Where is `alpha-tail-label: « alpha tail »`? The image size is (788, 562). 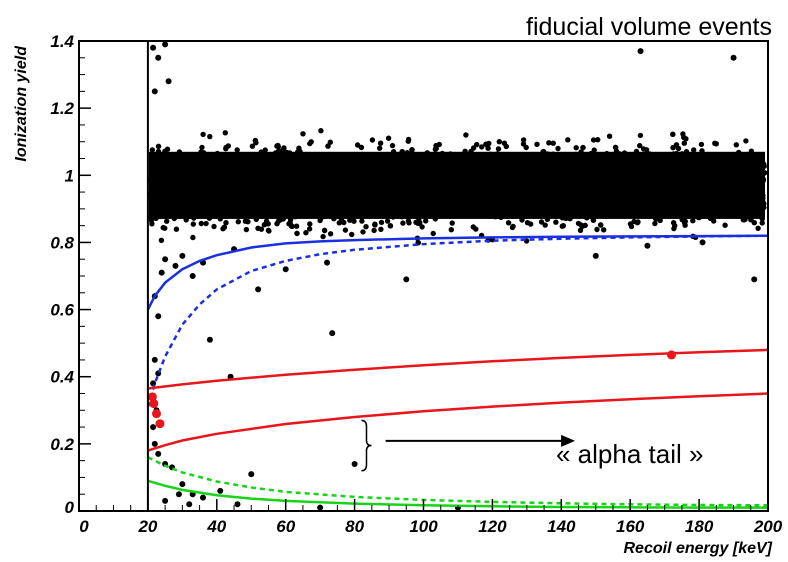 alpha-tail-label: « alpha tail » is located at coordinates (629, 454).